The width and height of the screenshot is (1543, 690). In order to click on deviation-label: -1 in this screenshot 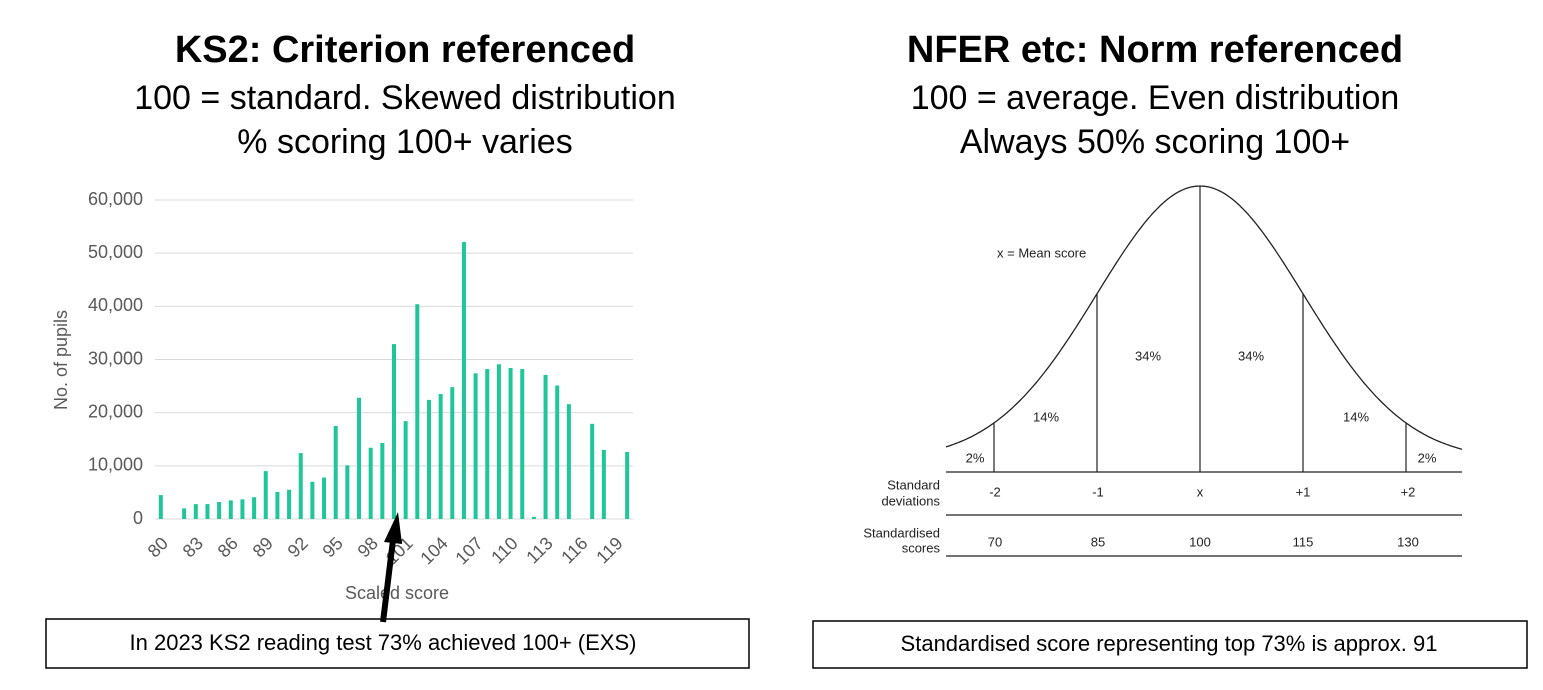, I will do `click(1098, 491)`.